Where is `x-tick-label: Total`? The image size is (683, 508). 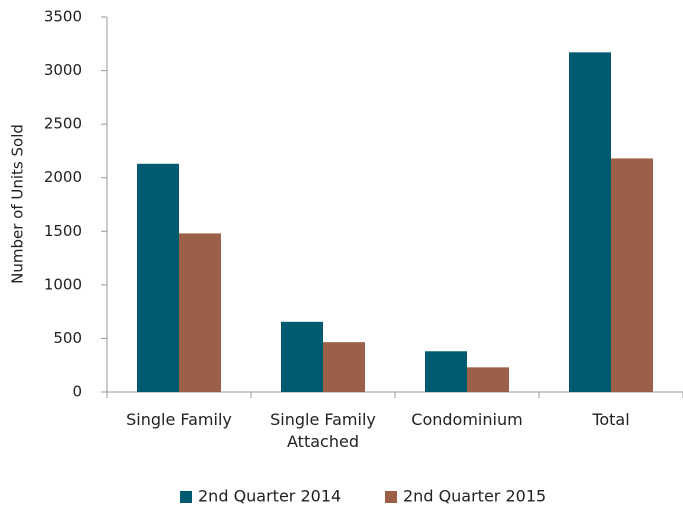 x-tick-label: Total is located at coordinates (611, 419).